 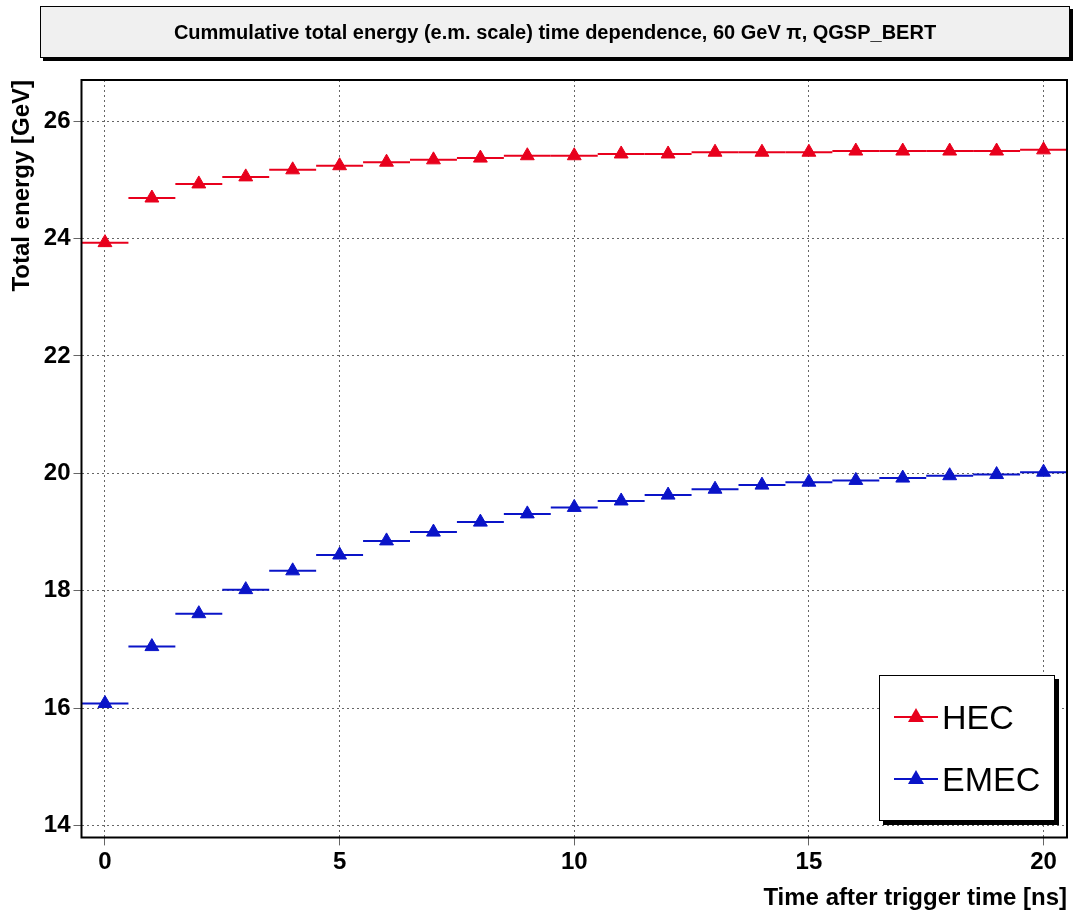 I want to click on y-axis-title: Total energy [GeV], so click(x=21, y=186).